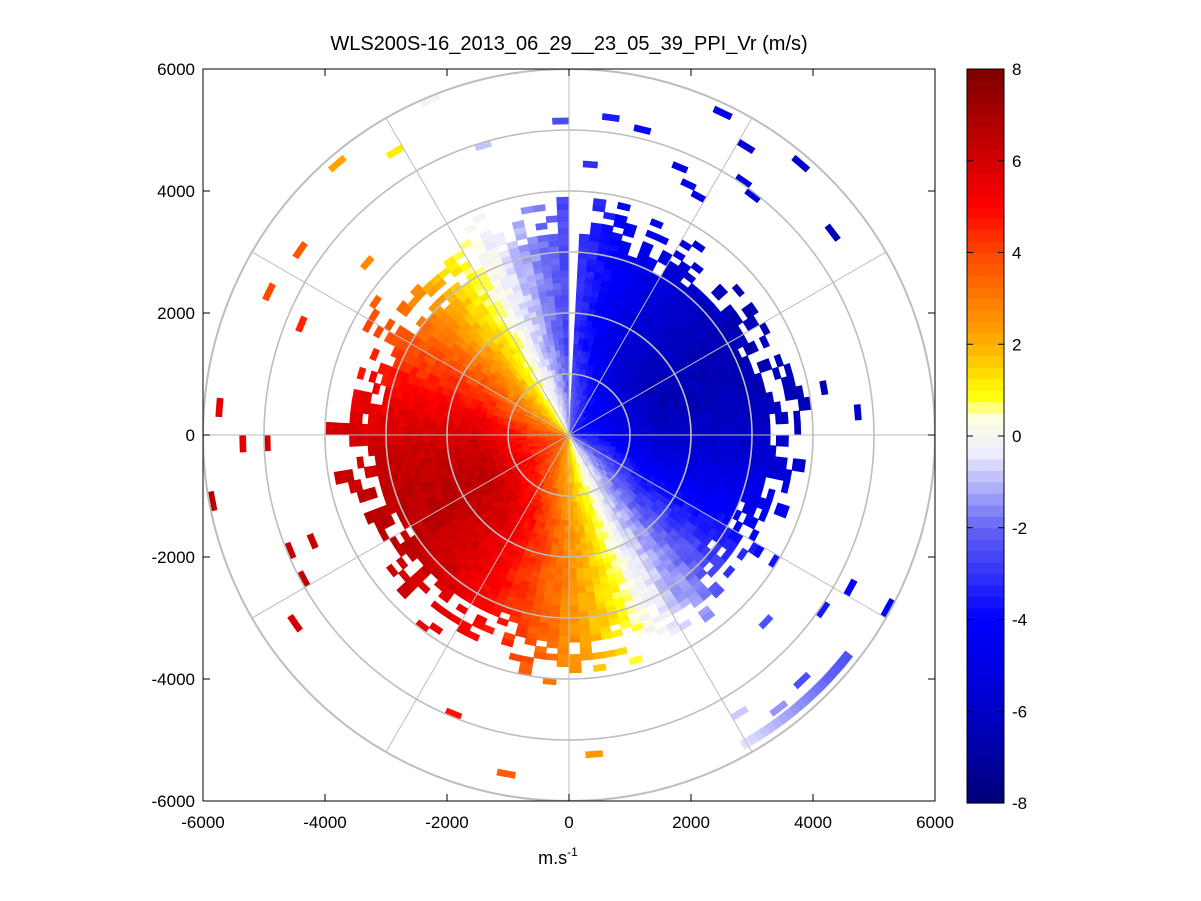  What do you see at coordinates (1019, 803) in the screenshot?
I see `colorbar-tick-label: -8` at bounding box center [1019, 803].